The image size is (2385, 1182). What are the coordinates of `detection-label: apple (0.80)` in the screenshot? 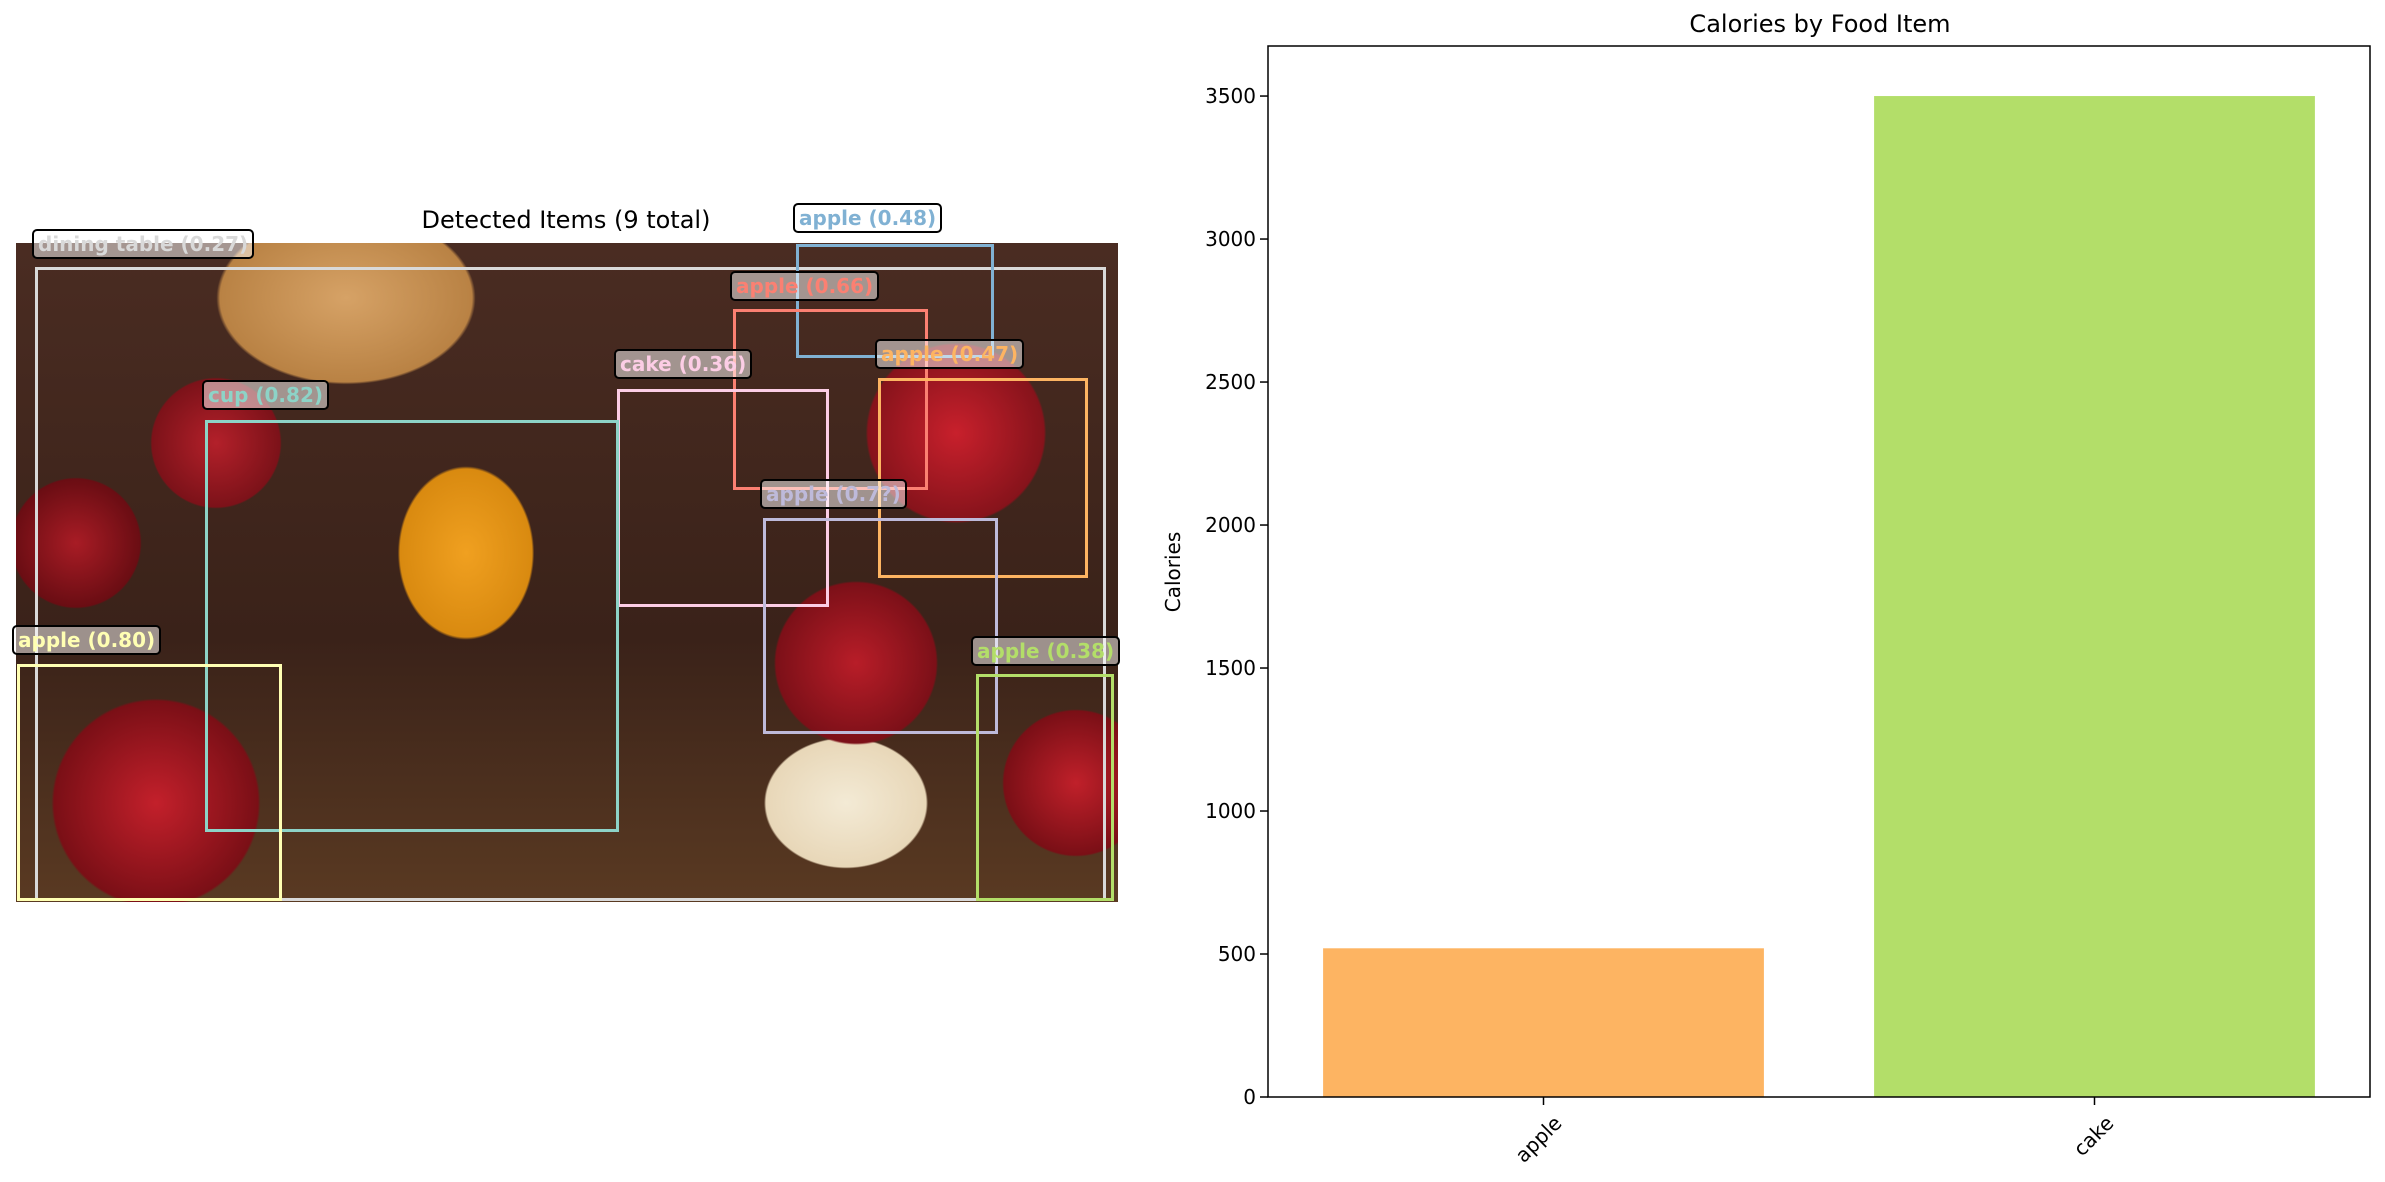 It's located at (87, 640).